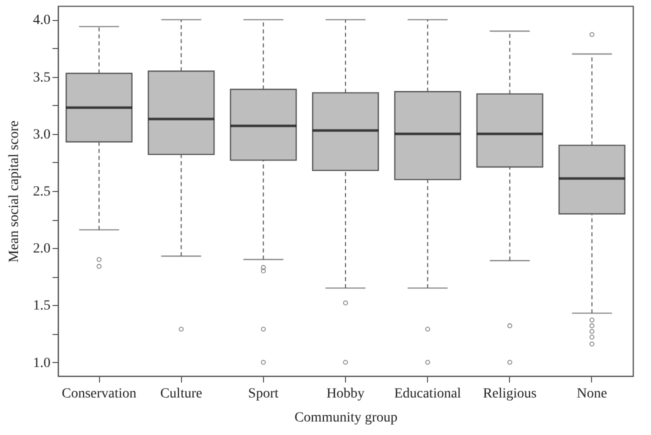 This screenshot has width=651, height=435. Describe the element at coordinates (428, 394) in the screenshot. I see `x-tick-label: Educational` at that location.